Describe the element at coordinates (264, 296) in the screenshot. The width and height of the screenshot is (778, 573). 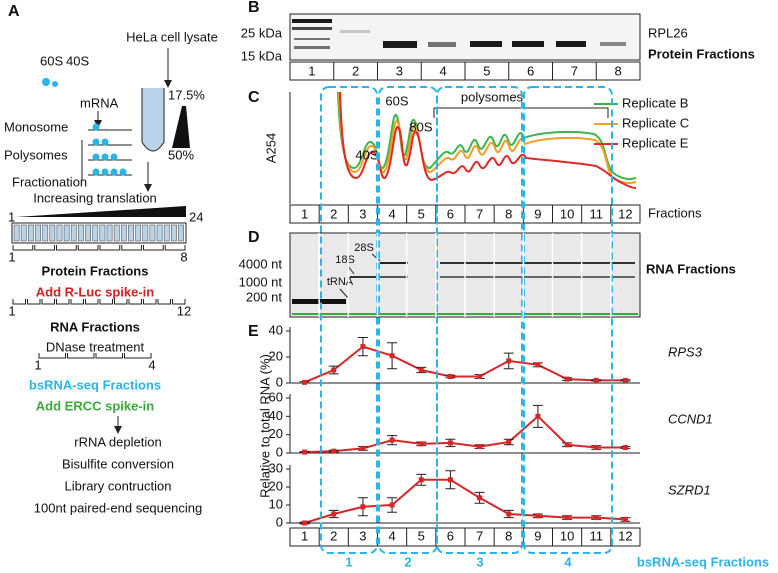
I see `marker-label: 200 nt` at that location.